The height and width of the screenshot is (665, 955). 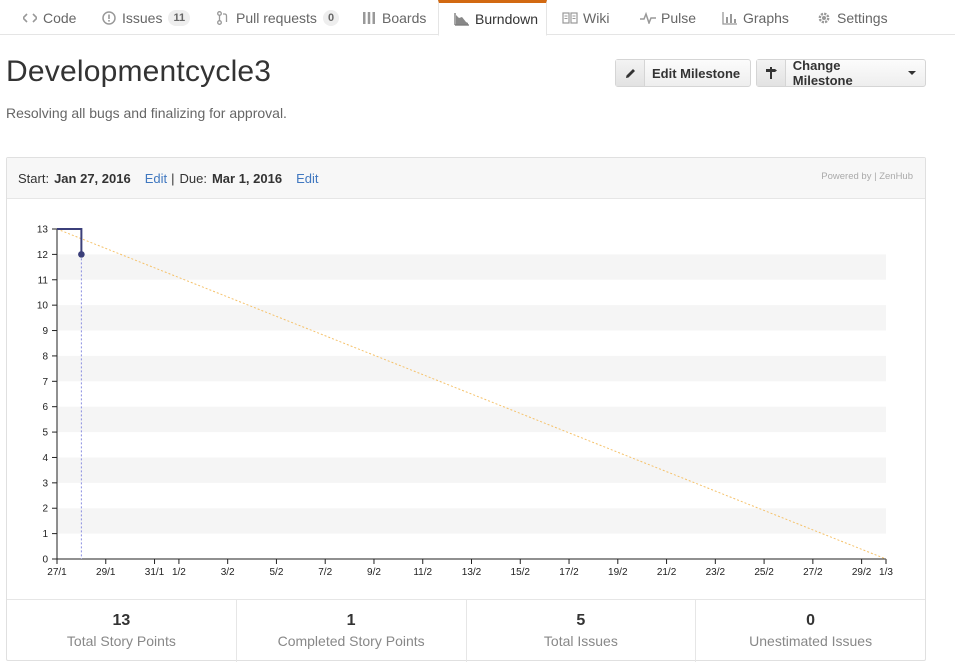 I want to click on y-tick-label: 3, so click(x=45, y=483).